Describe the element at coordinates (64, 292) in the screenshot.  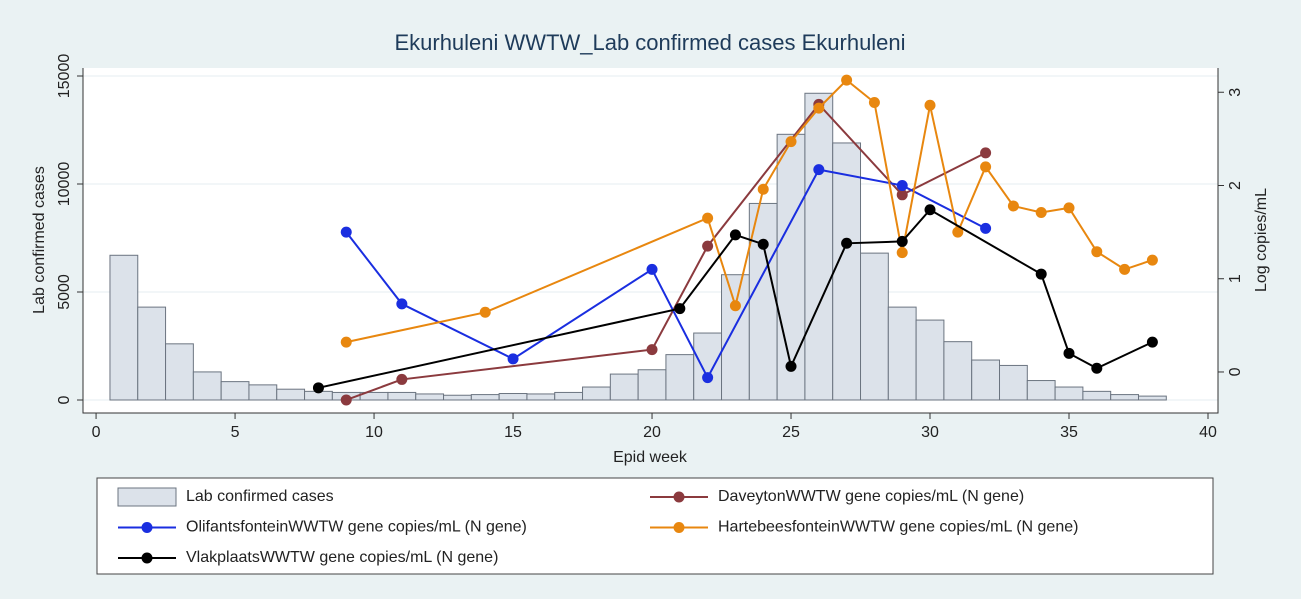
I see `y-tick-label: 5000` at that location.